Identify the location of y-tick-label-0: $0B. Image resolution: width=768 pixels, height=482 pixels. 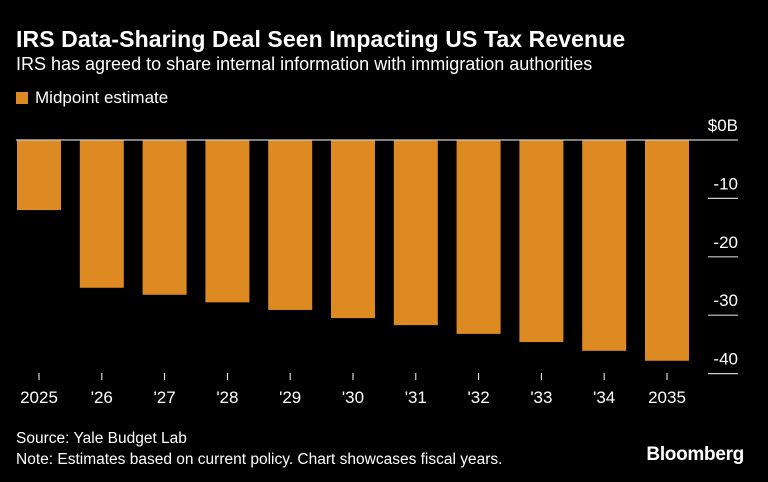
(723, 125).